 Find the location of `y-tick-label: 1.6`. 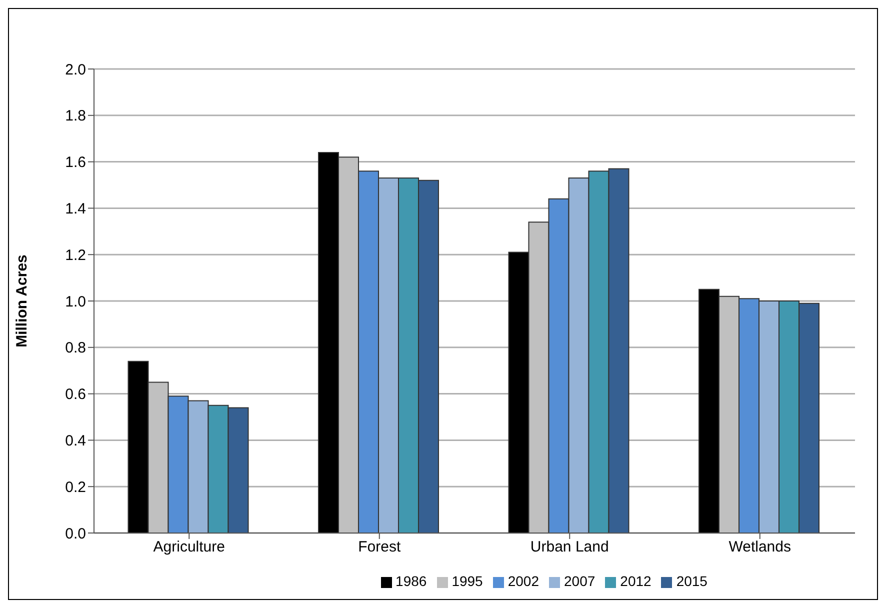

y-tick-label: 1.6 is located at coordinates (75, 163).